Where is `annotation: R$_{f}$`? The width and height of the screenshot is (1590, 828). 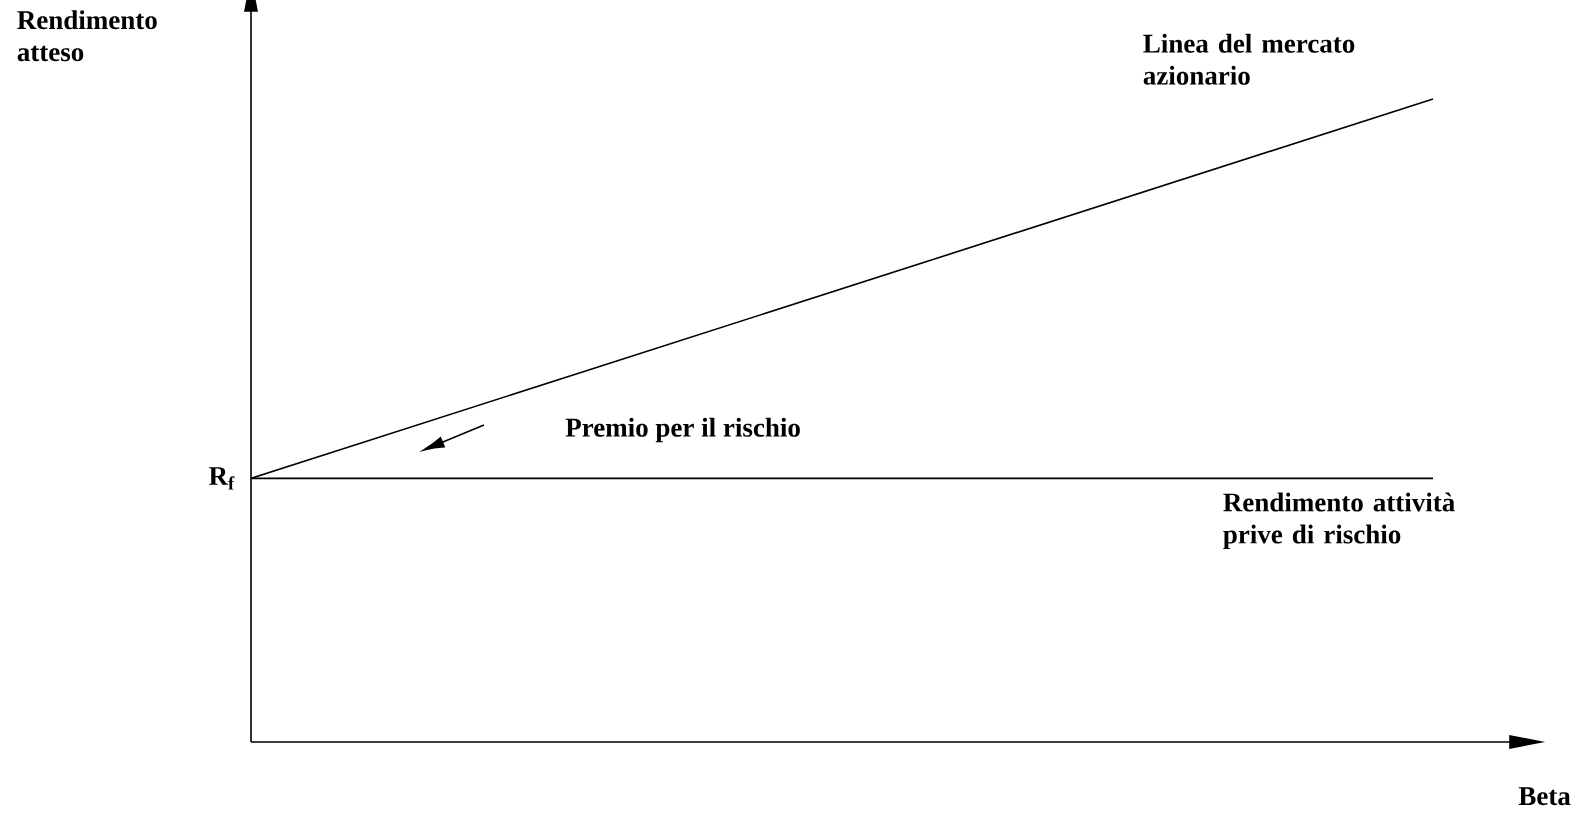
annotation: R$_{f}$ is located at coordinates (221, 478).